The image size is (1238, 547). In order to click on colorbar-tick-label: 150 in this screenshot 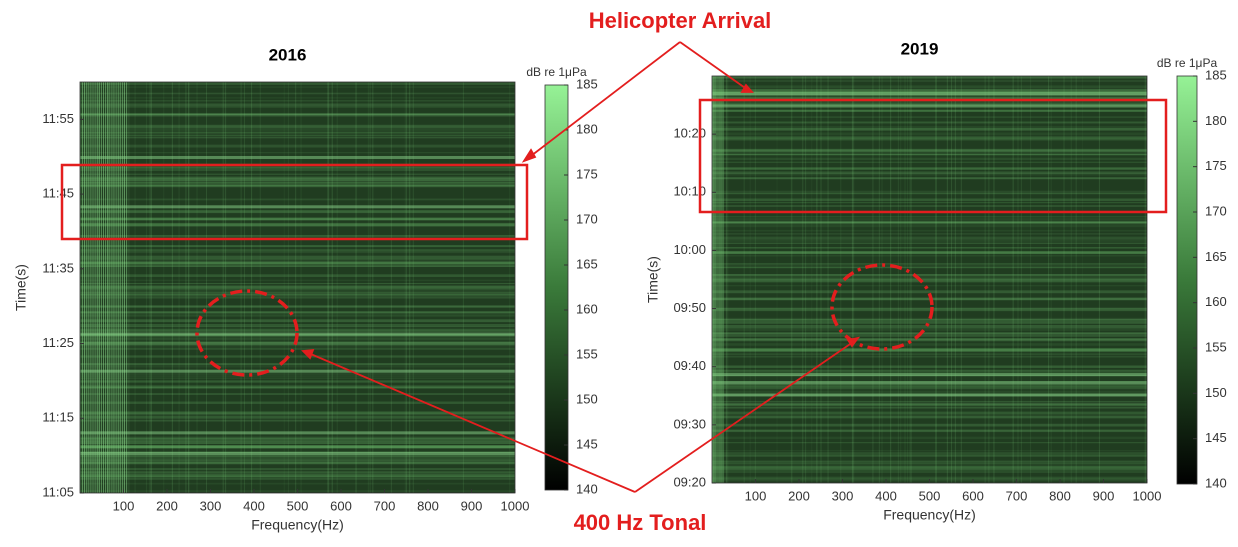, I will do `click(1216, 392)`.